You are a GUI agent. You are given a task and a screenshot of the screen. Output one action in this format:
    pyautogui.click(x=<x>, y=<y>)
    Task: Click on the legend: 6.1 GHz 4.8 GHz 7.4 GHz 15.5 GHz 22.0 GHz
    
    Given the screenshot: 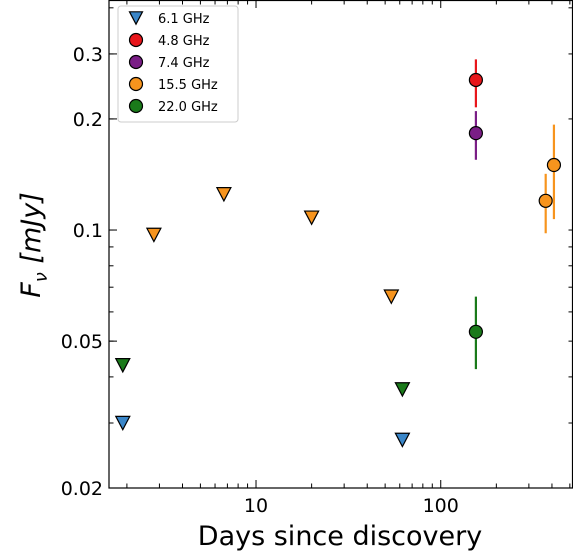 What is the action you would take?
    pyautogui.click(x=178, y=64)
    